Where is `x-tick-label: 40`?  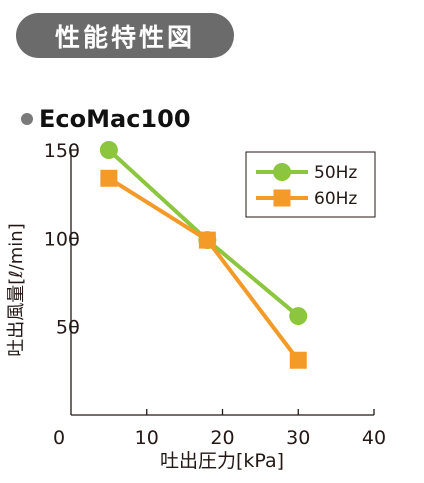
x-tick-label: 40 is located at coordinates (374, 438).